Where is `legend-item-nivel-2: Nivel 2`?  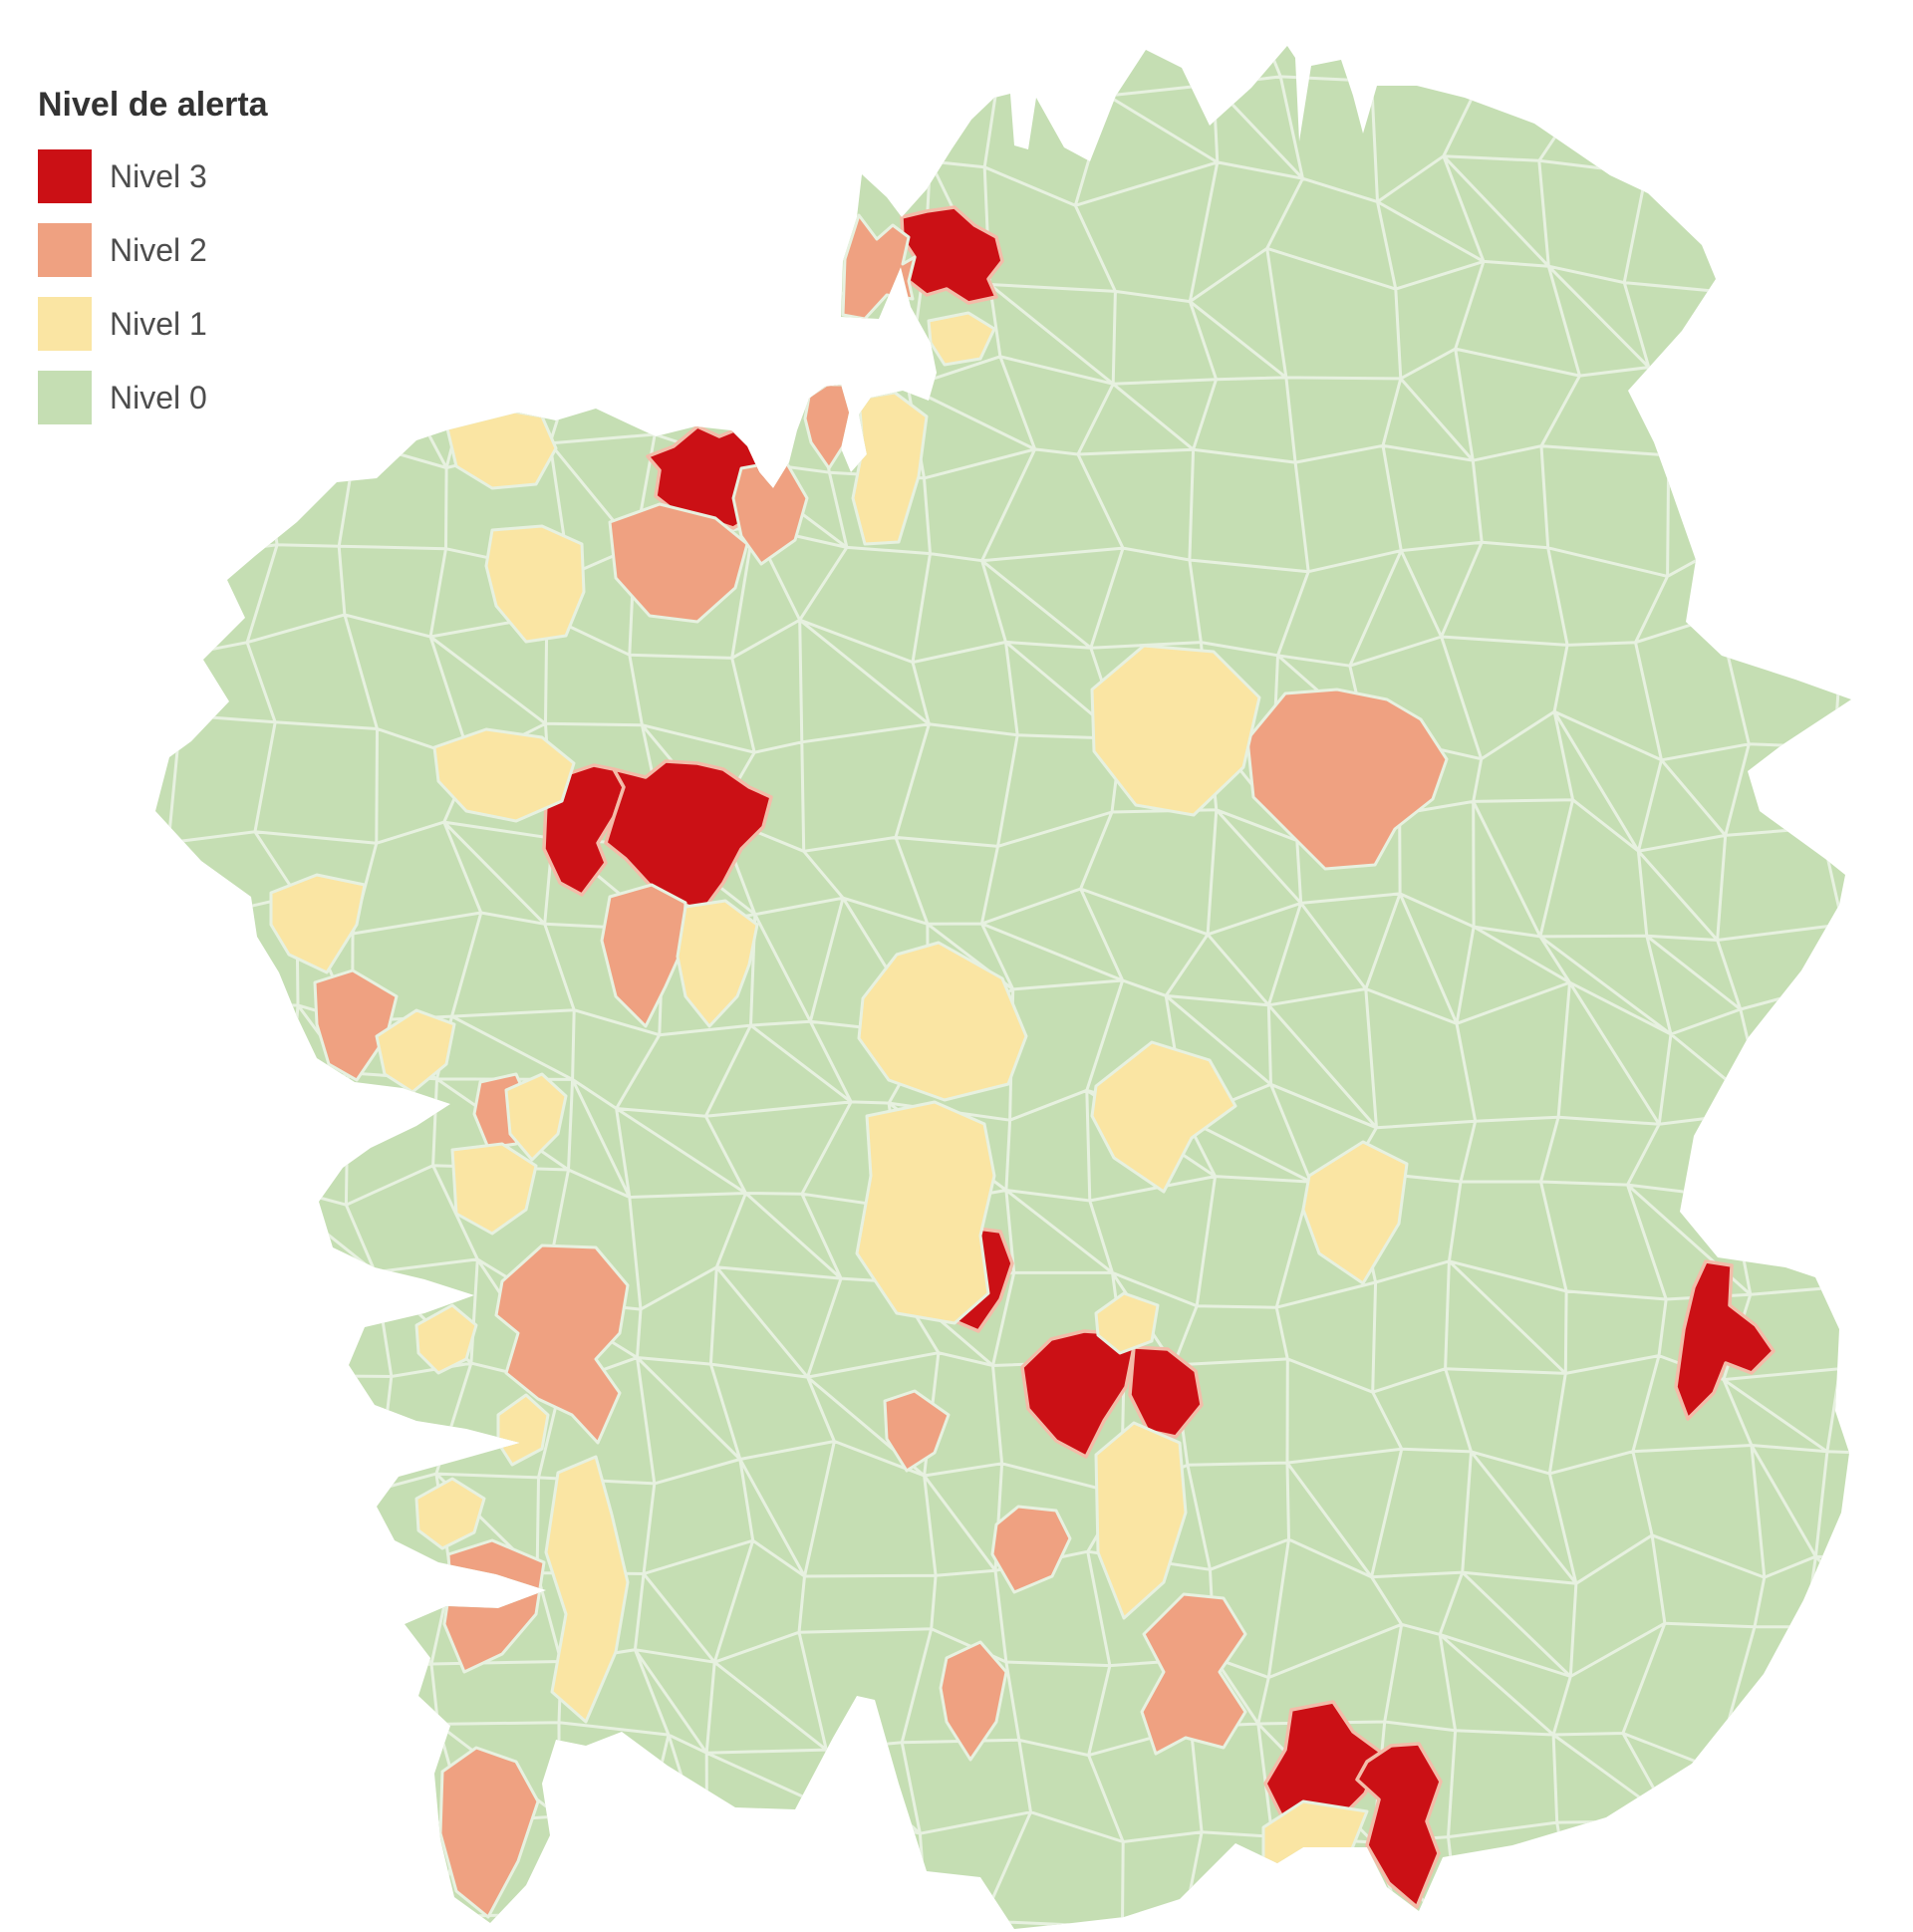
legend-item-nivel-2: Nivel 2 is located at coordinates (153, 250).